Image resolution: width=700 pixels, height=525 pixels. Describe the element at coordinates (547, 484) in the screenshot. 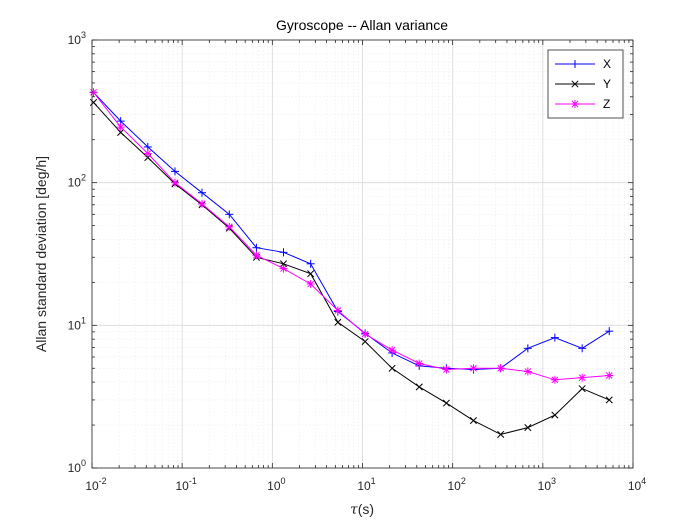

I see `x-tick-label: 10³` at that location.